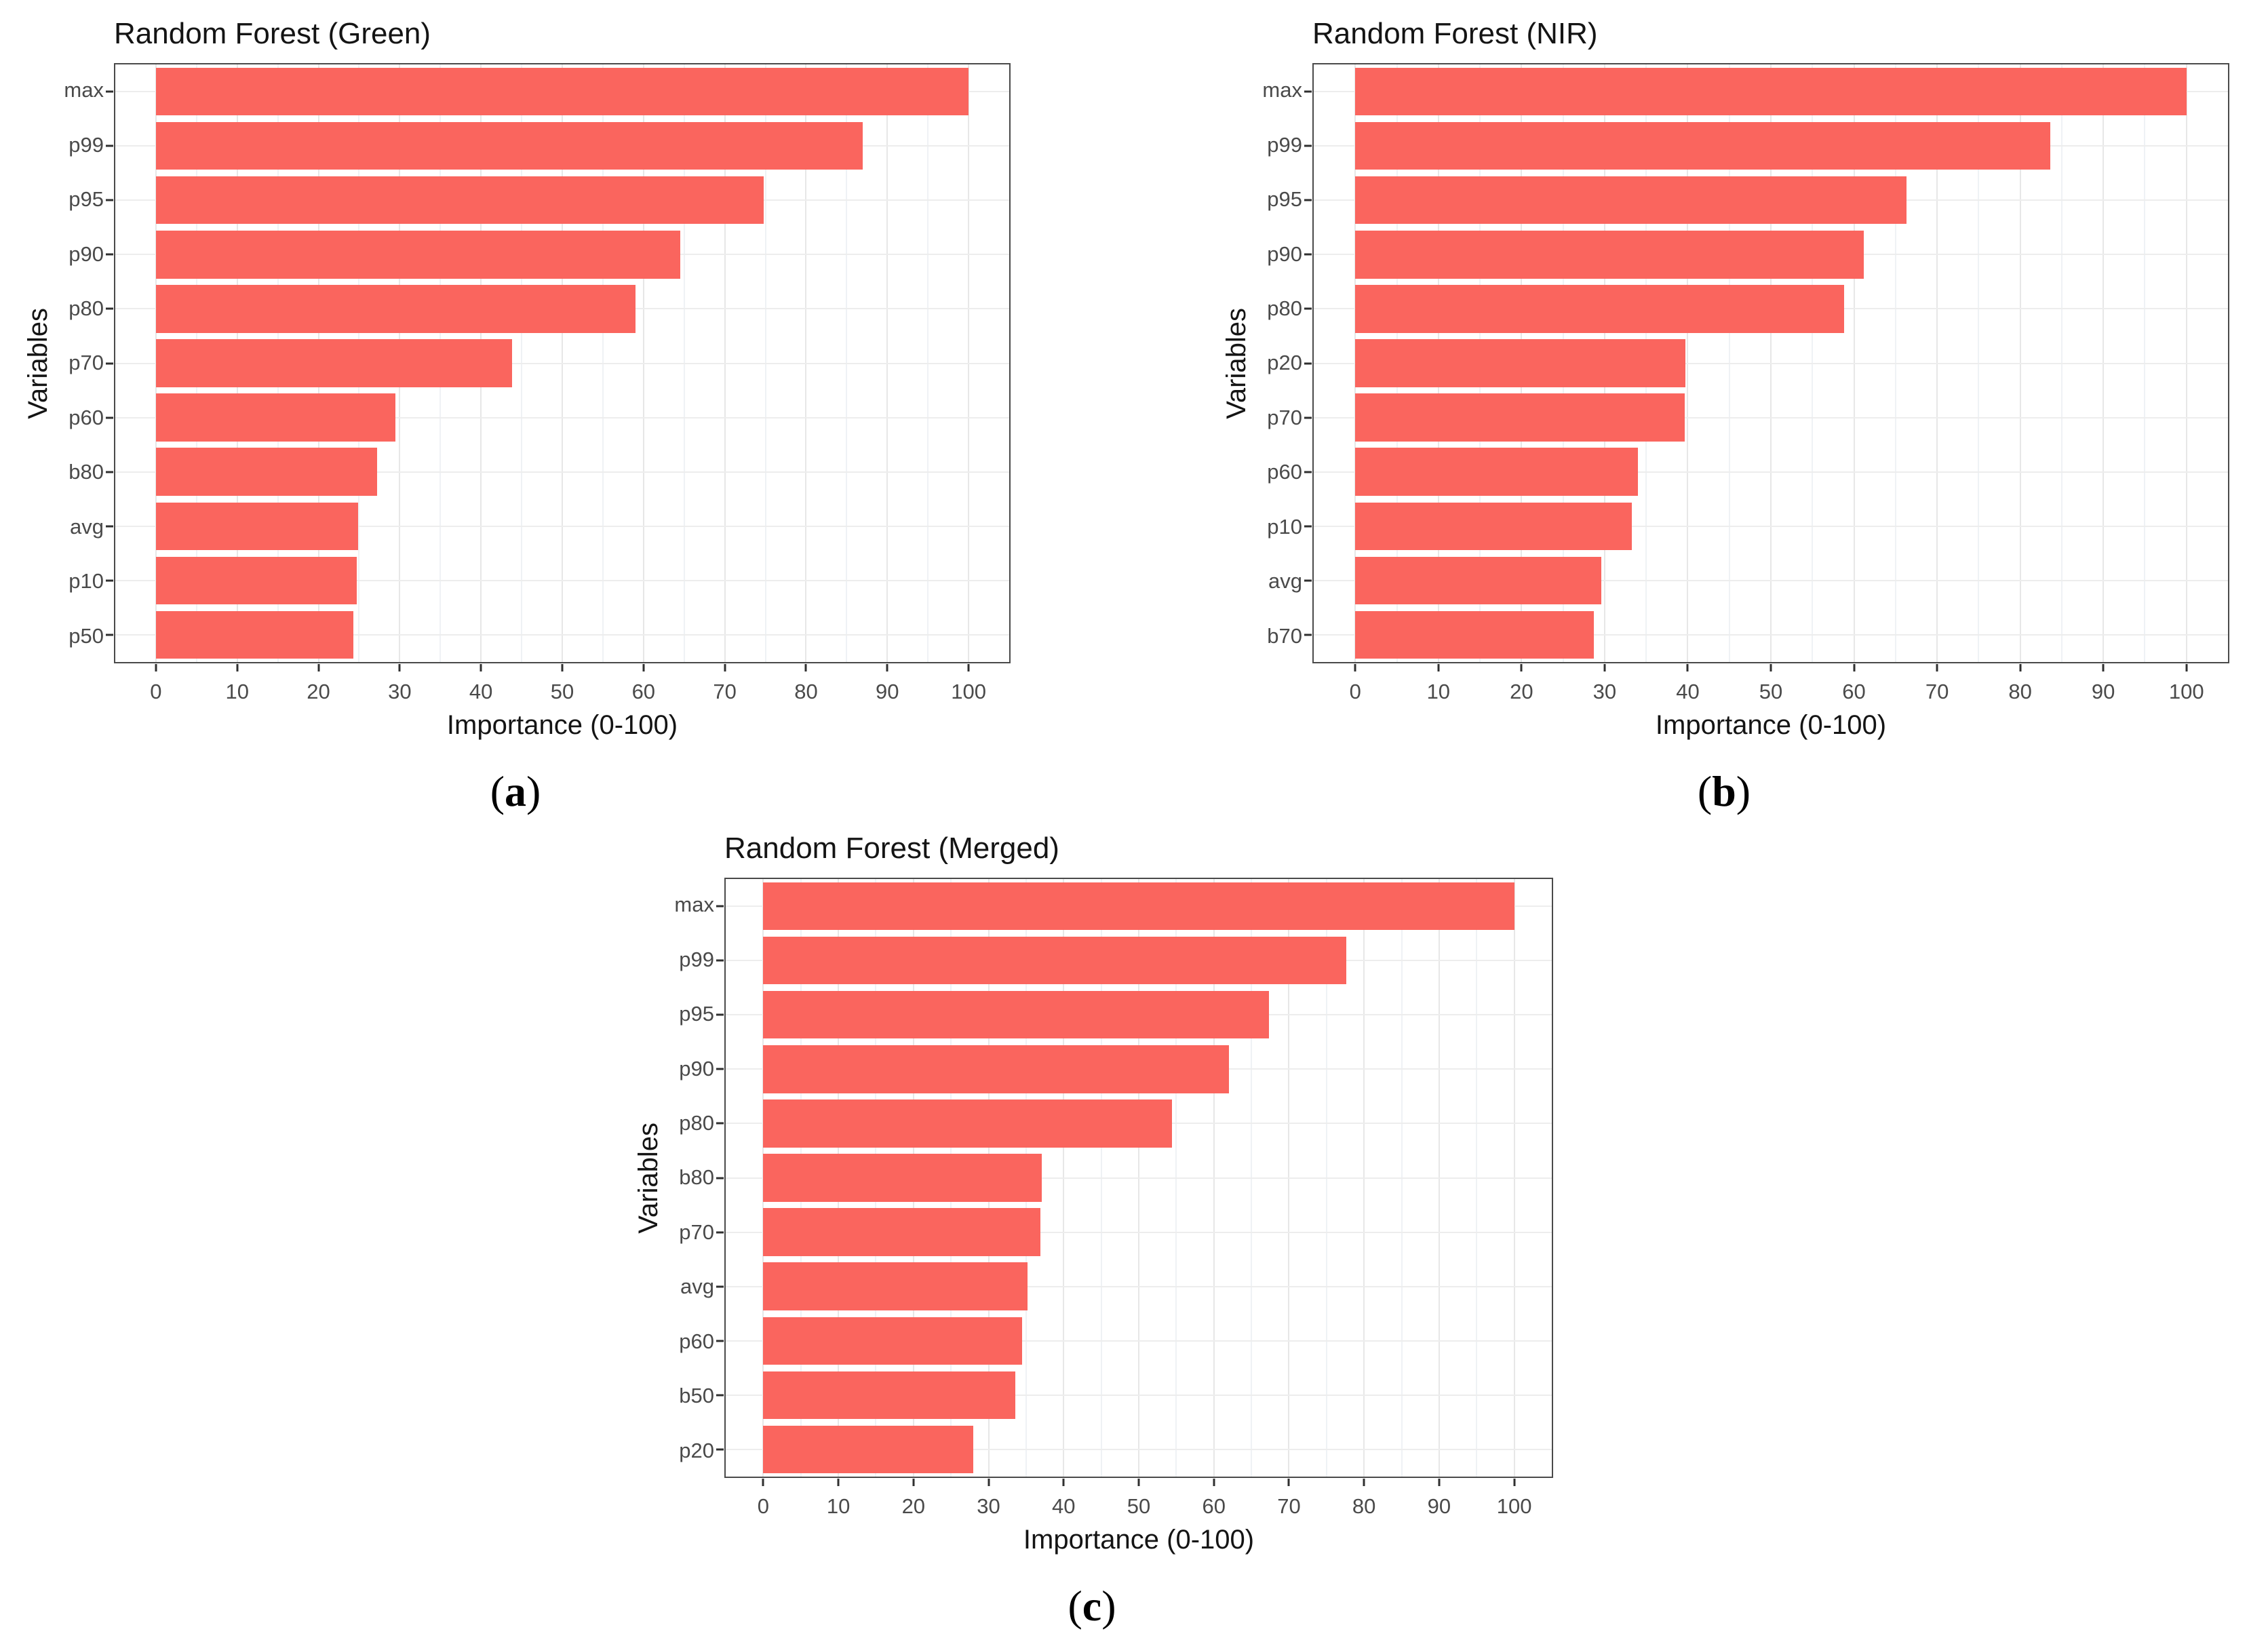 This screenshot has width=2268, height=1636. What do you see at coordinates (697, 1286) in the screenshot?
I see `y-tick-label: avg` at bounding box center [697, 1286].